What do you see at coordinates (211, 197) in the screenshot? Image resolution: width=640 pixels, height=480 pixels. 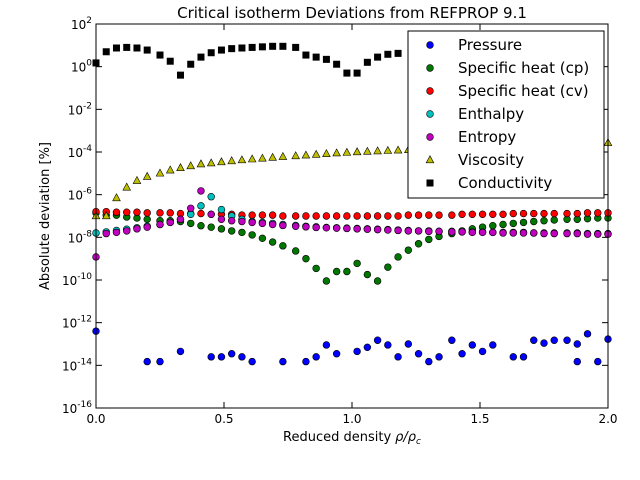 I see `data-point-enthalpy` at bounding box center [211, 197].